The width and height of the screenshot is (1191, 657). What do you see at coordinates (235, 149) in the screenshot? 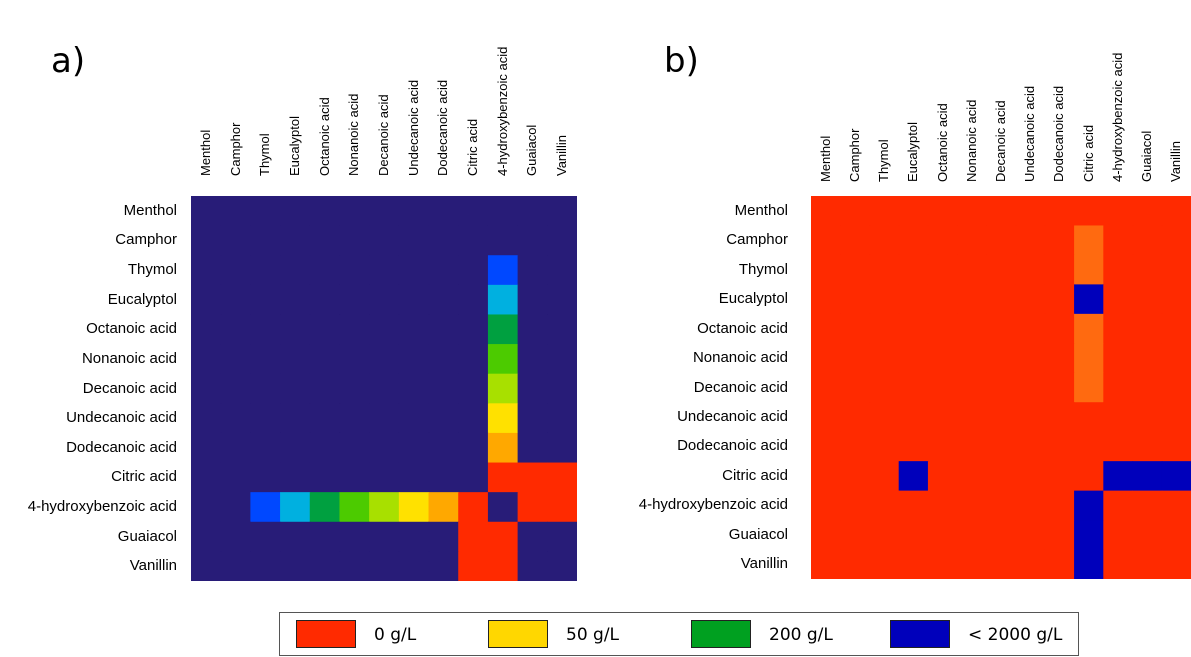
I see `column-label: Camphor` at bounding box center [235, 149].